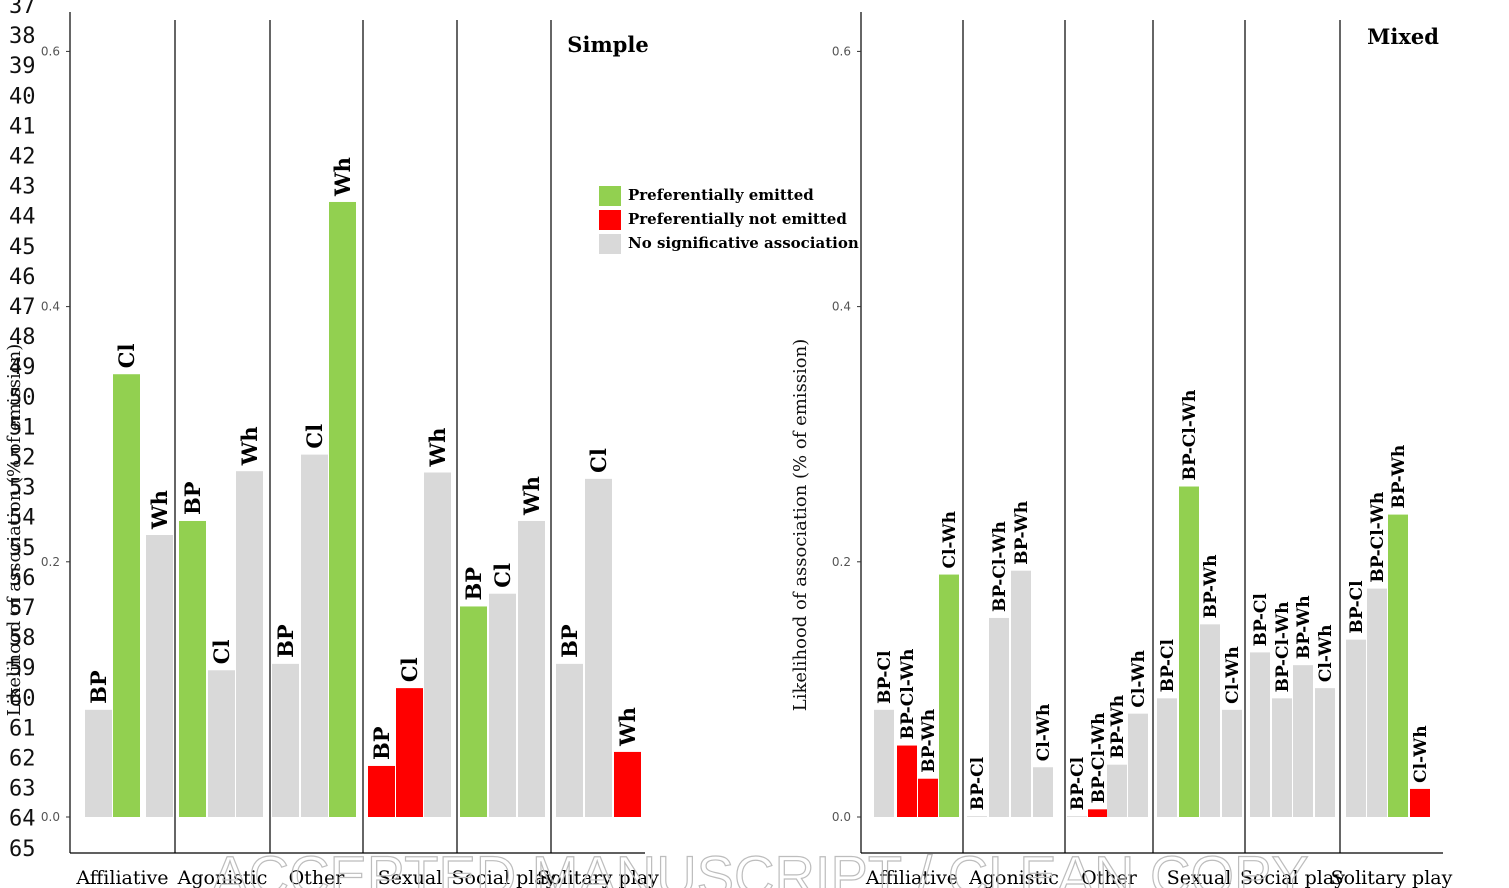 The height and width of the screenshot is (888, 1509). Describe the element at coordinates (22, 9) in the screenshot. I see `line-number: 37` at that location.